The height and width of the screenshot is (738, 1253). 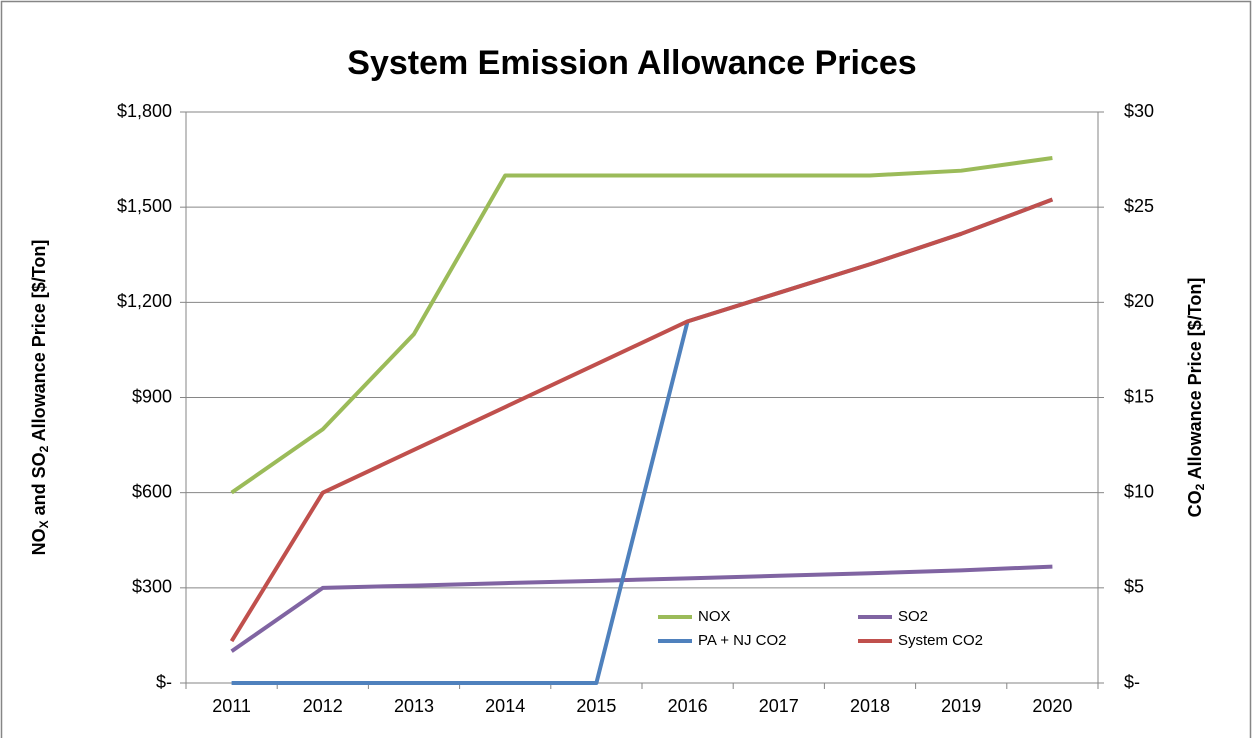 I want to click on y-tick-label: $1,200, so click(x=144, y=301).